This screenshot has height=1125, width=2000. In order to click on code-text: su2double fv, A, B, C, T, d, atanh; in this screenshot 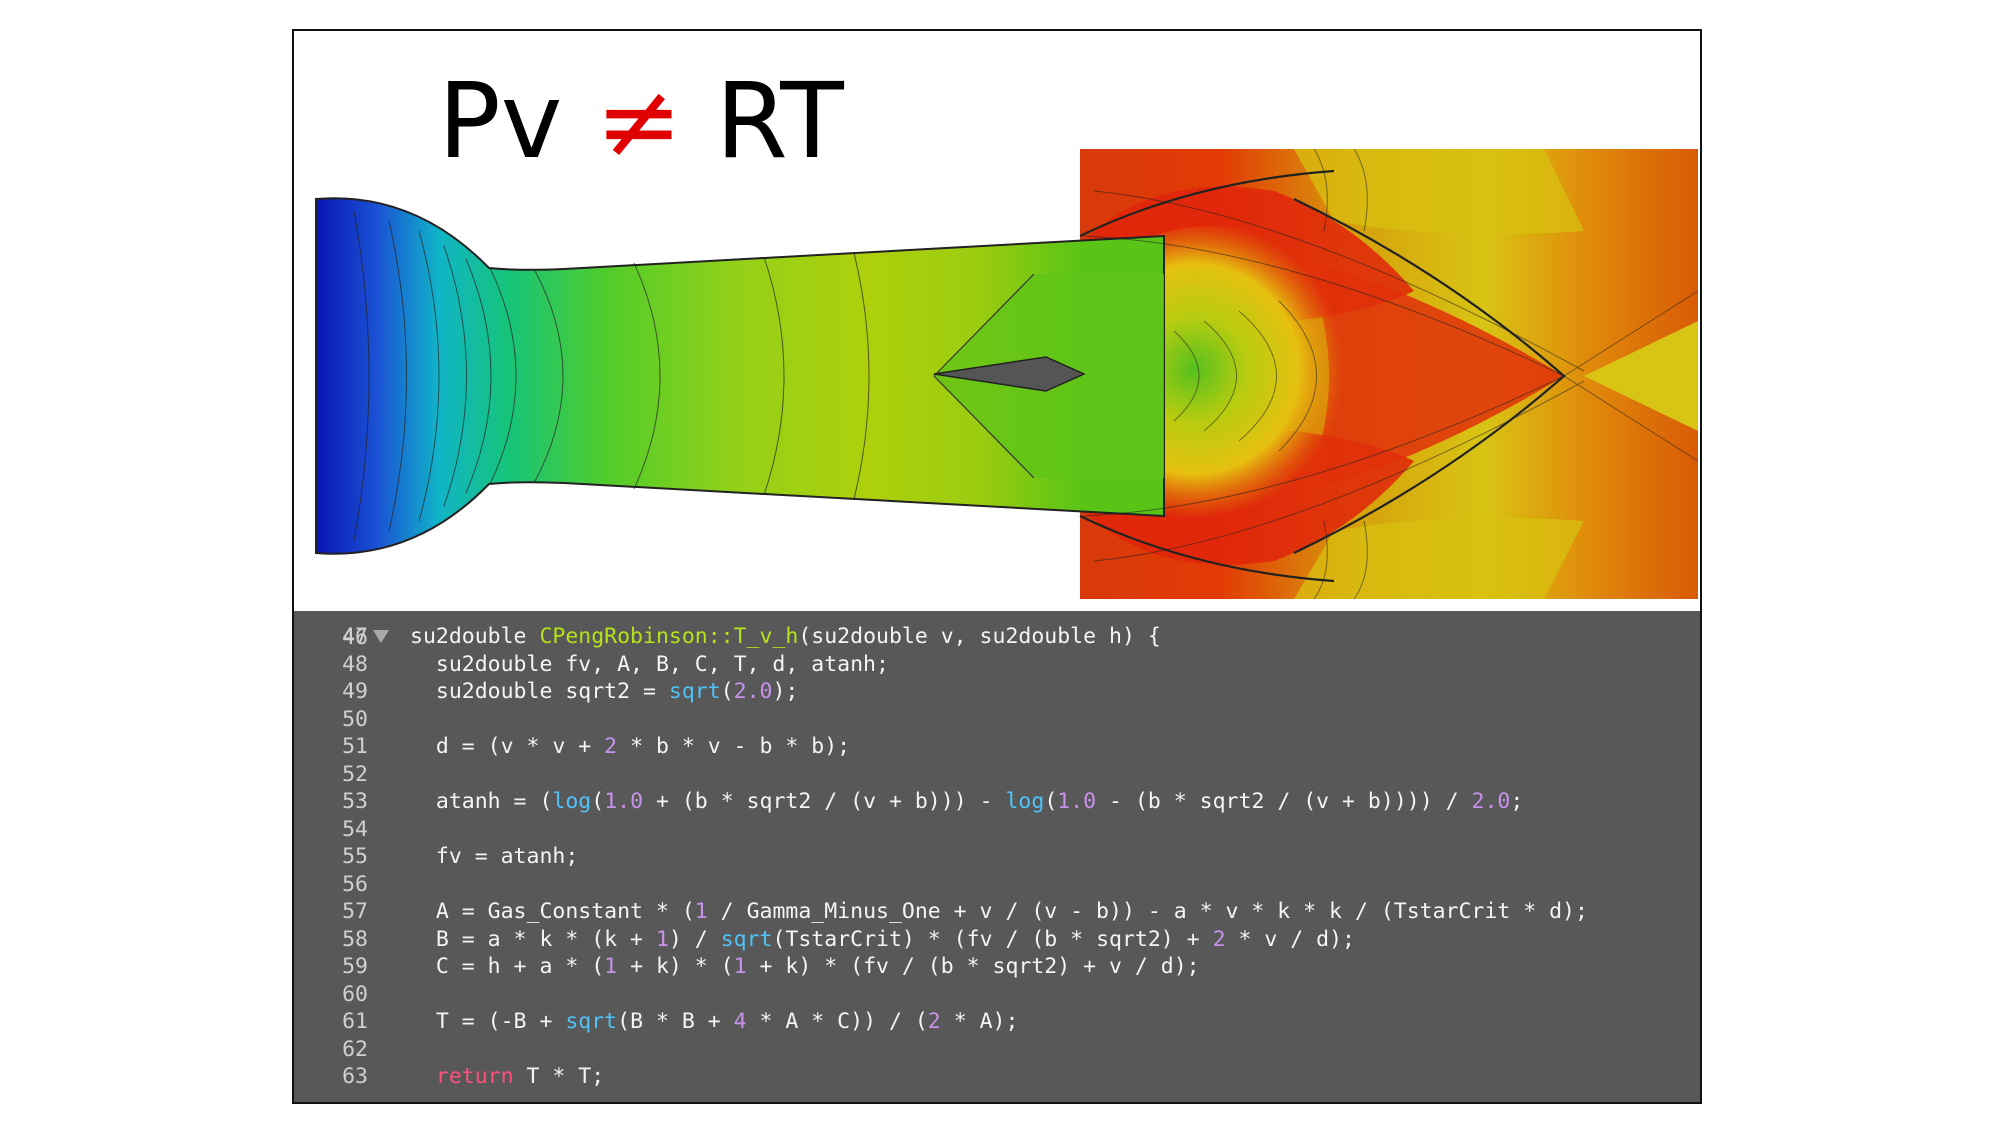, I will do `click(649, 664)`.